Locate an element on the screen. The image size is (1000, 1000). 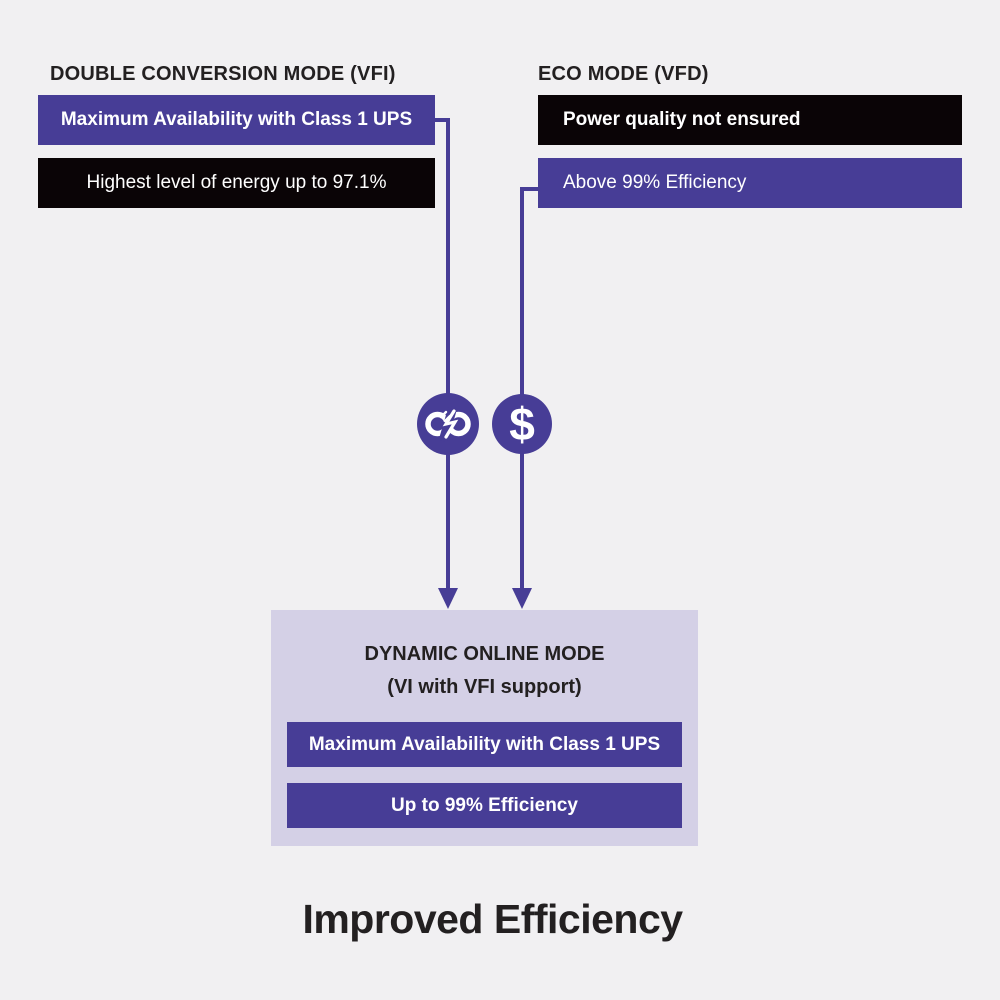
dynamic-online-mode-title-line1: DYNAMIC ONLINE MODE is located at coordinates (484, 654).